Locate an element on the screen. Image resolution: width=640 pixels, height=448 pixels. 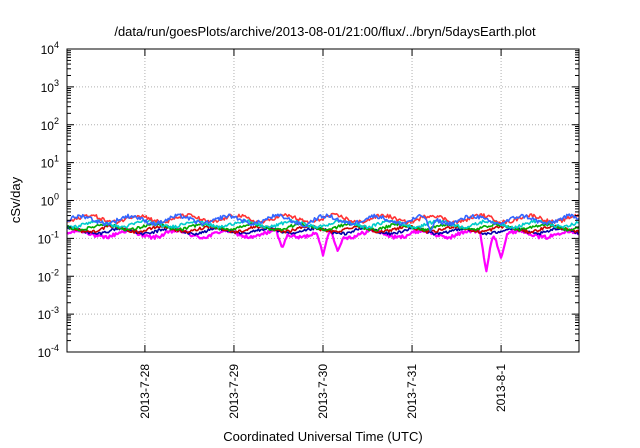
y-tick-label: 10³ is located at coordinates (50, 86).